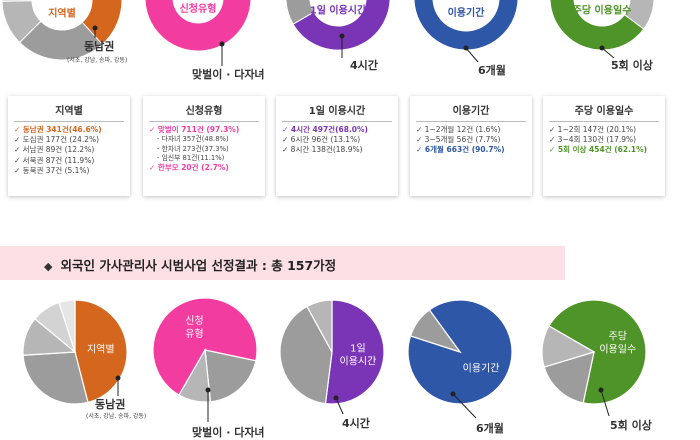 Image resolution: width=700 pixels, height=440 pixels. Describe the element at coordinates (198, 8) in the screenshot. I see `donut-title-type: 신청유형` at that location.